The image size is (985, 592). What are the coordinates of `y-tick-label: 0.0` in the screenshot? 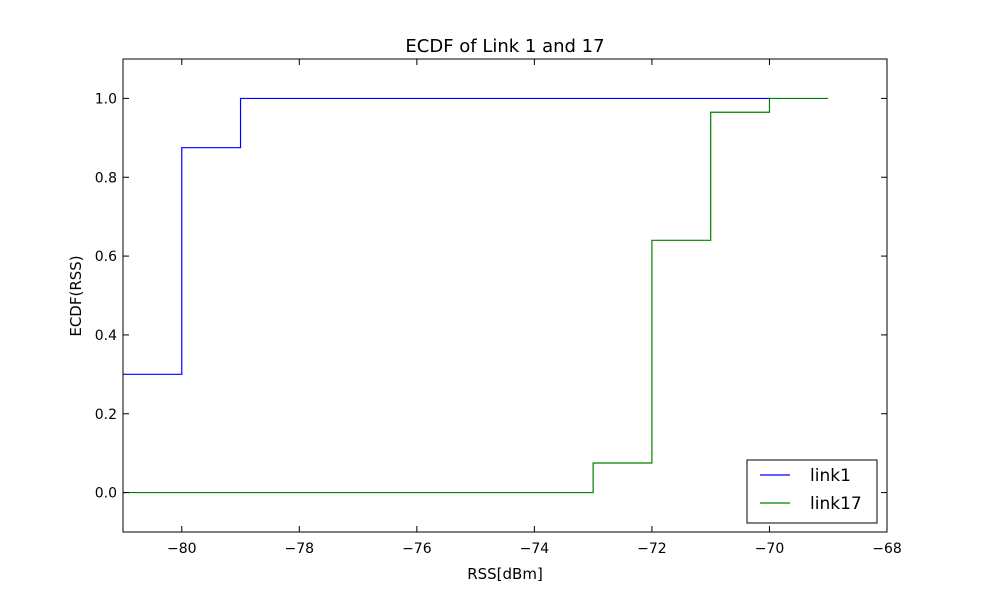 It's located at (106, 494).